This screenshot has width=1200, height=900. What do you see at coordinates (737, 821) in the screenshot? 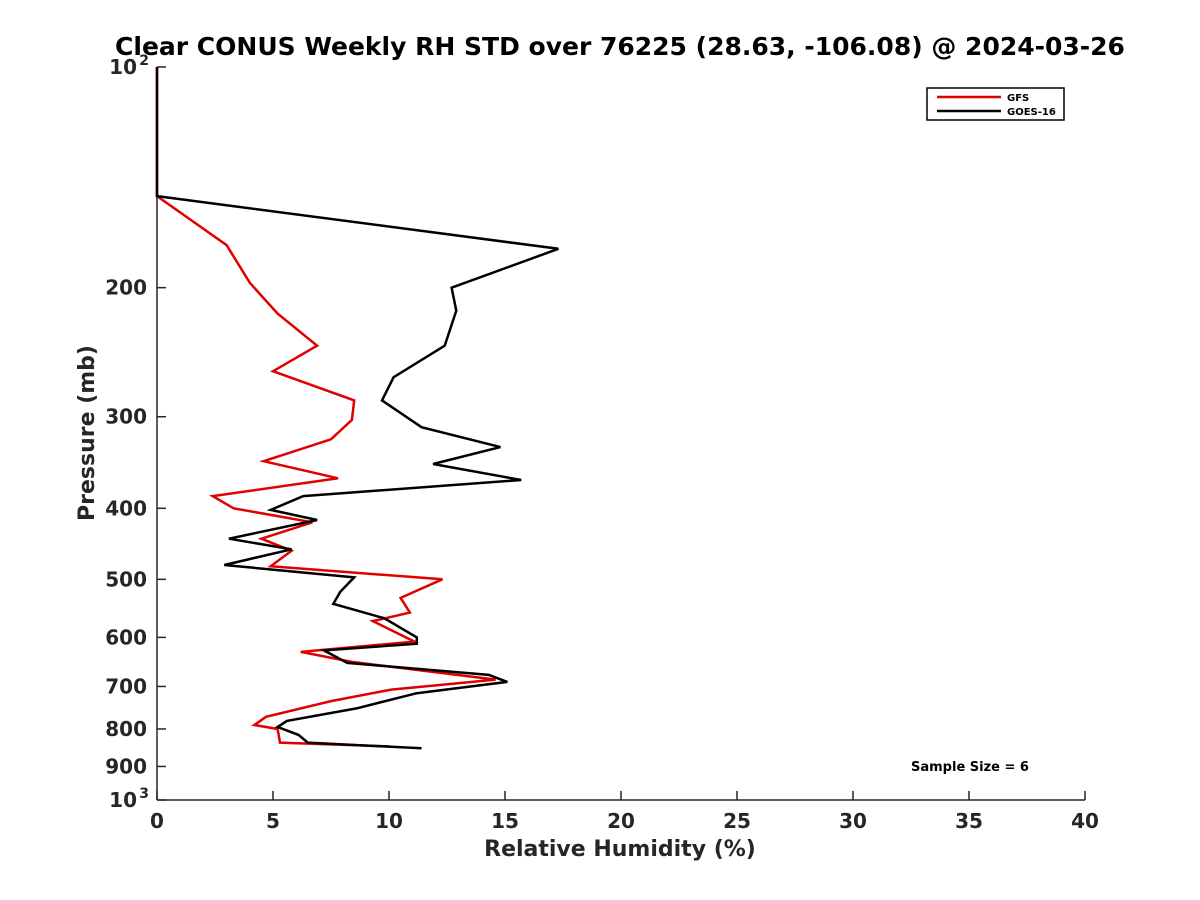
I see `x-tick-label: 25` at bounding box center [737, 821].